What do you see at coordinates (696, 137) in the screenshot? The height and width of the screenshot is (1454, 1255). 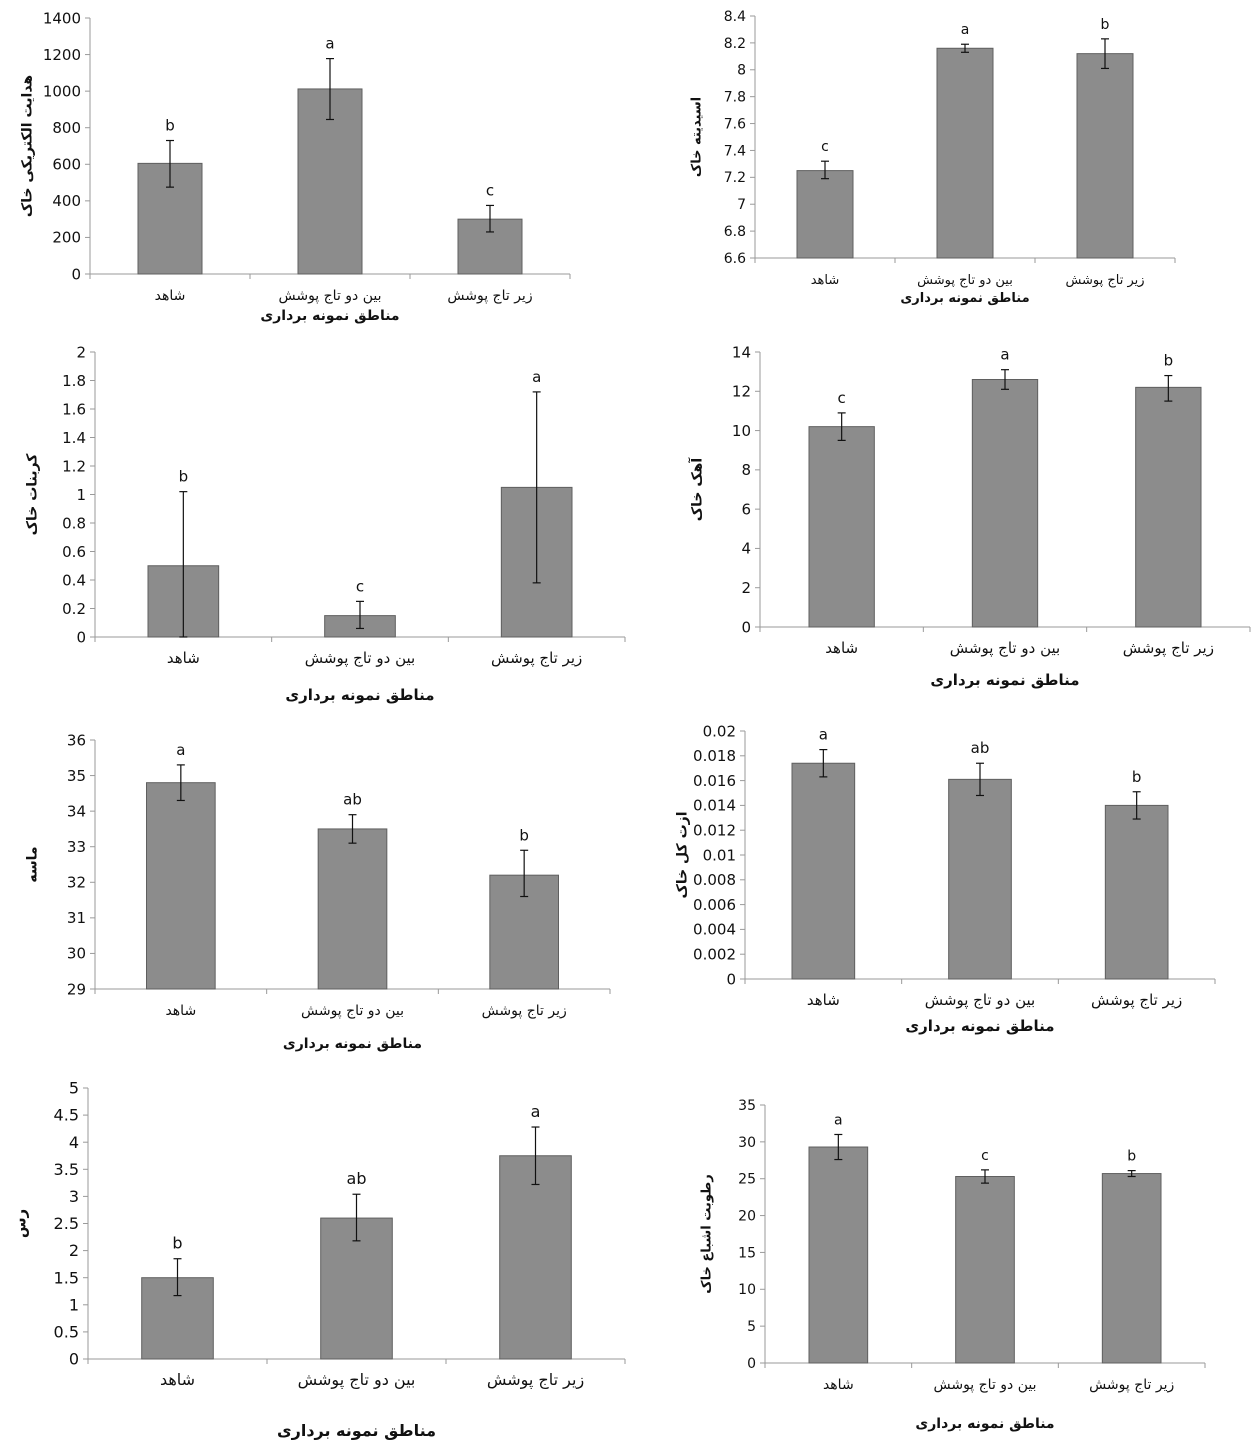 I see `y-axis-title: اسیدیته خاک` at bounding box center [696, 137].